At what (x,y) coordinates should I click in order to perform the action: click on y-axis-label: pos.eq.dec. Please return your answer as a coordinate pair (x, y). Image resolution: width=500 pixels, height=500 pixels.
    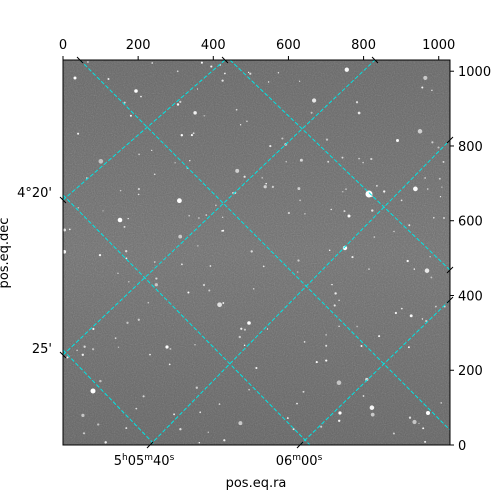
    Looking at the image, I should click on (6, 253).